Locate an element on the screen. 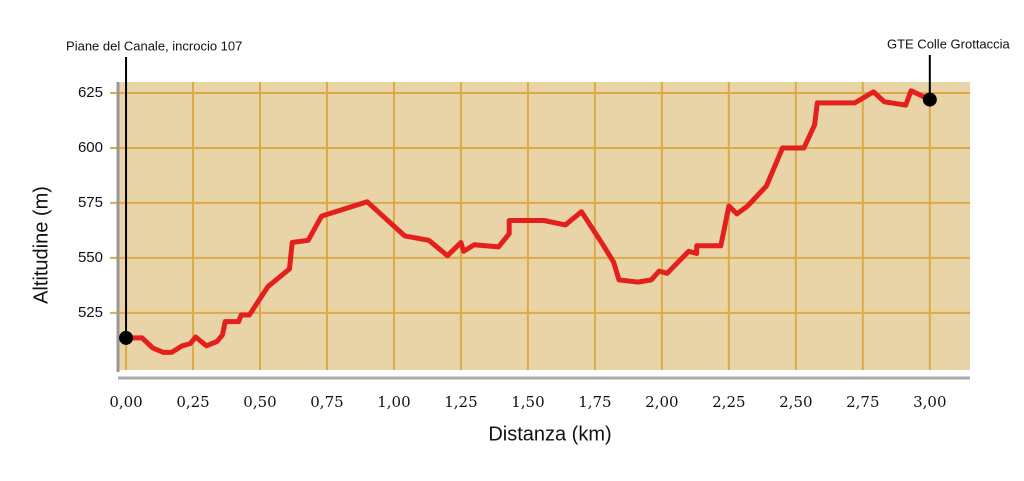 Image resolution: width=1024 pixels, height=481 pixels. annotation: Piane del Canale, incrocio 107 is located at coordinates (154, 45).